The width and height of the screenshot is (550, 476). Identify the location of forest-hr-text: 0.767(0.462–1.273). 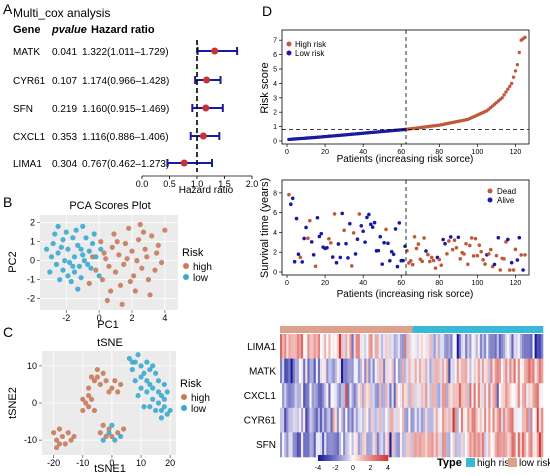
(125, 164).